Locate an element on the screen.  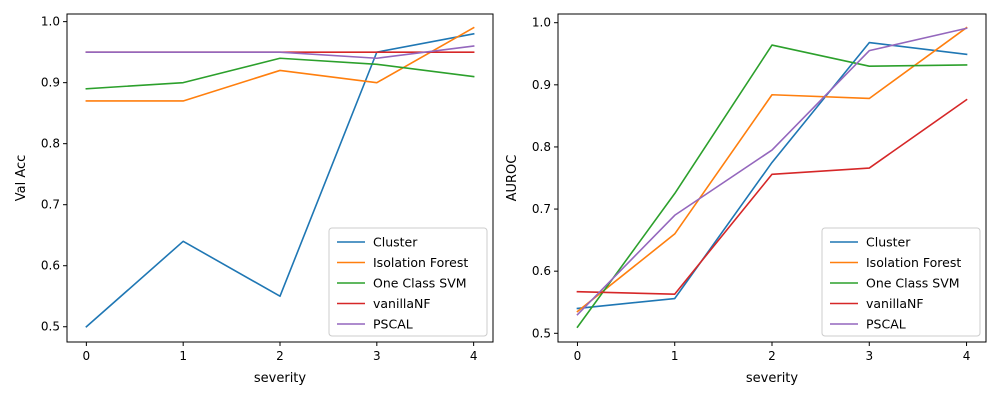
chart-1-x-tick-label: 1 is located at coordinates (183, 356).